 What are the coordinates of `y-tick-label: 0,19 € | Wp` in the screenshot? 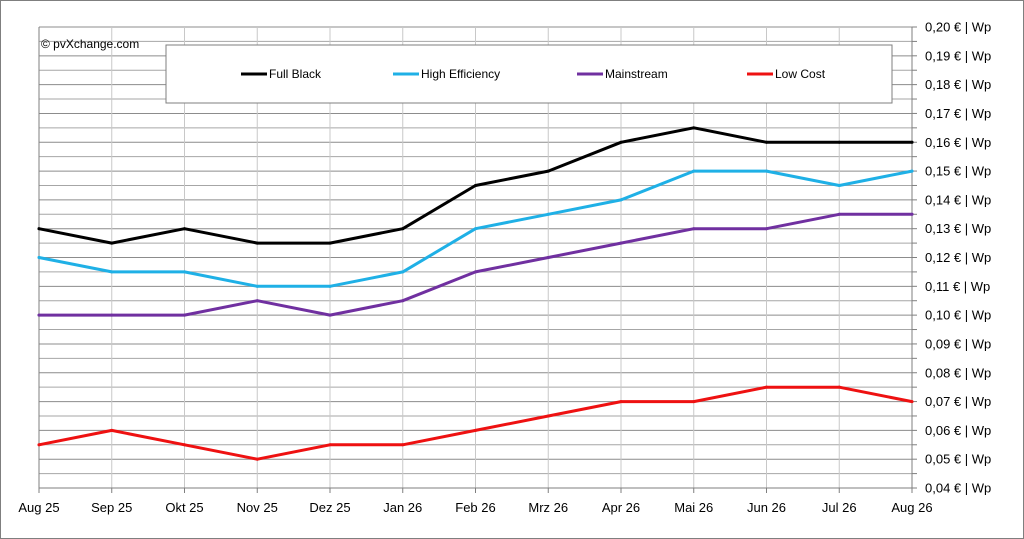 It's located at (958, 55).